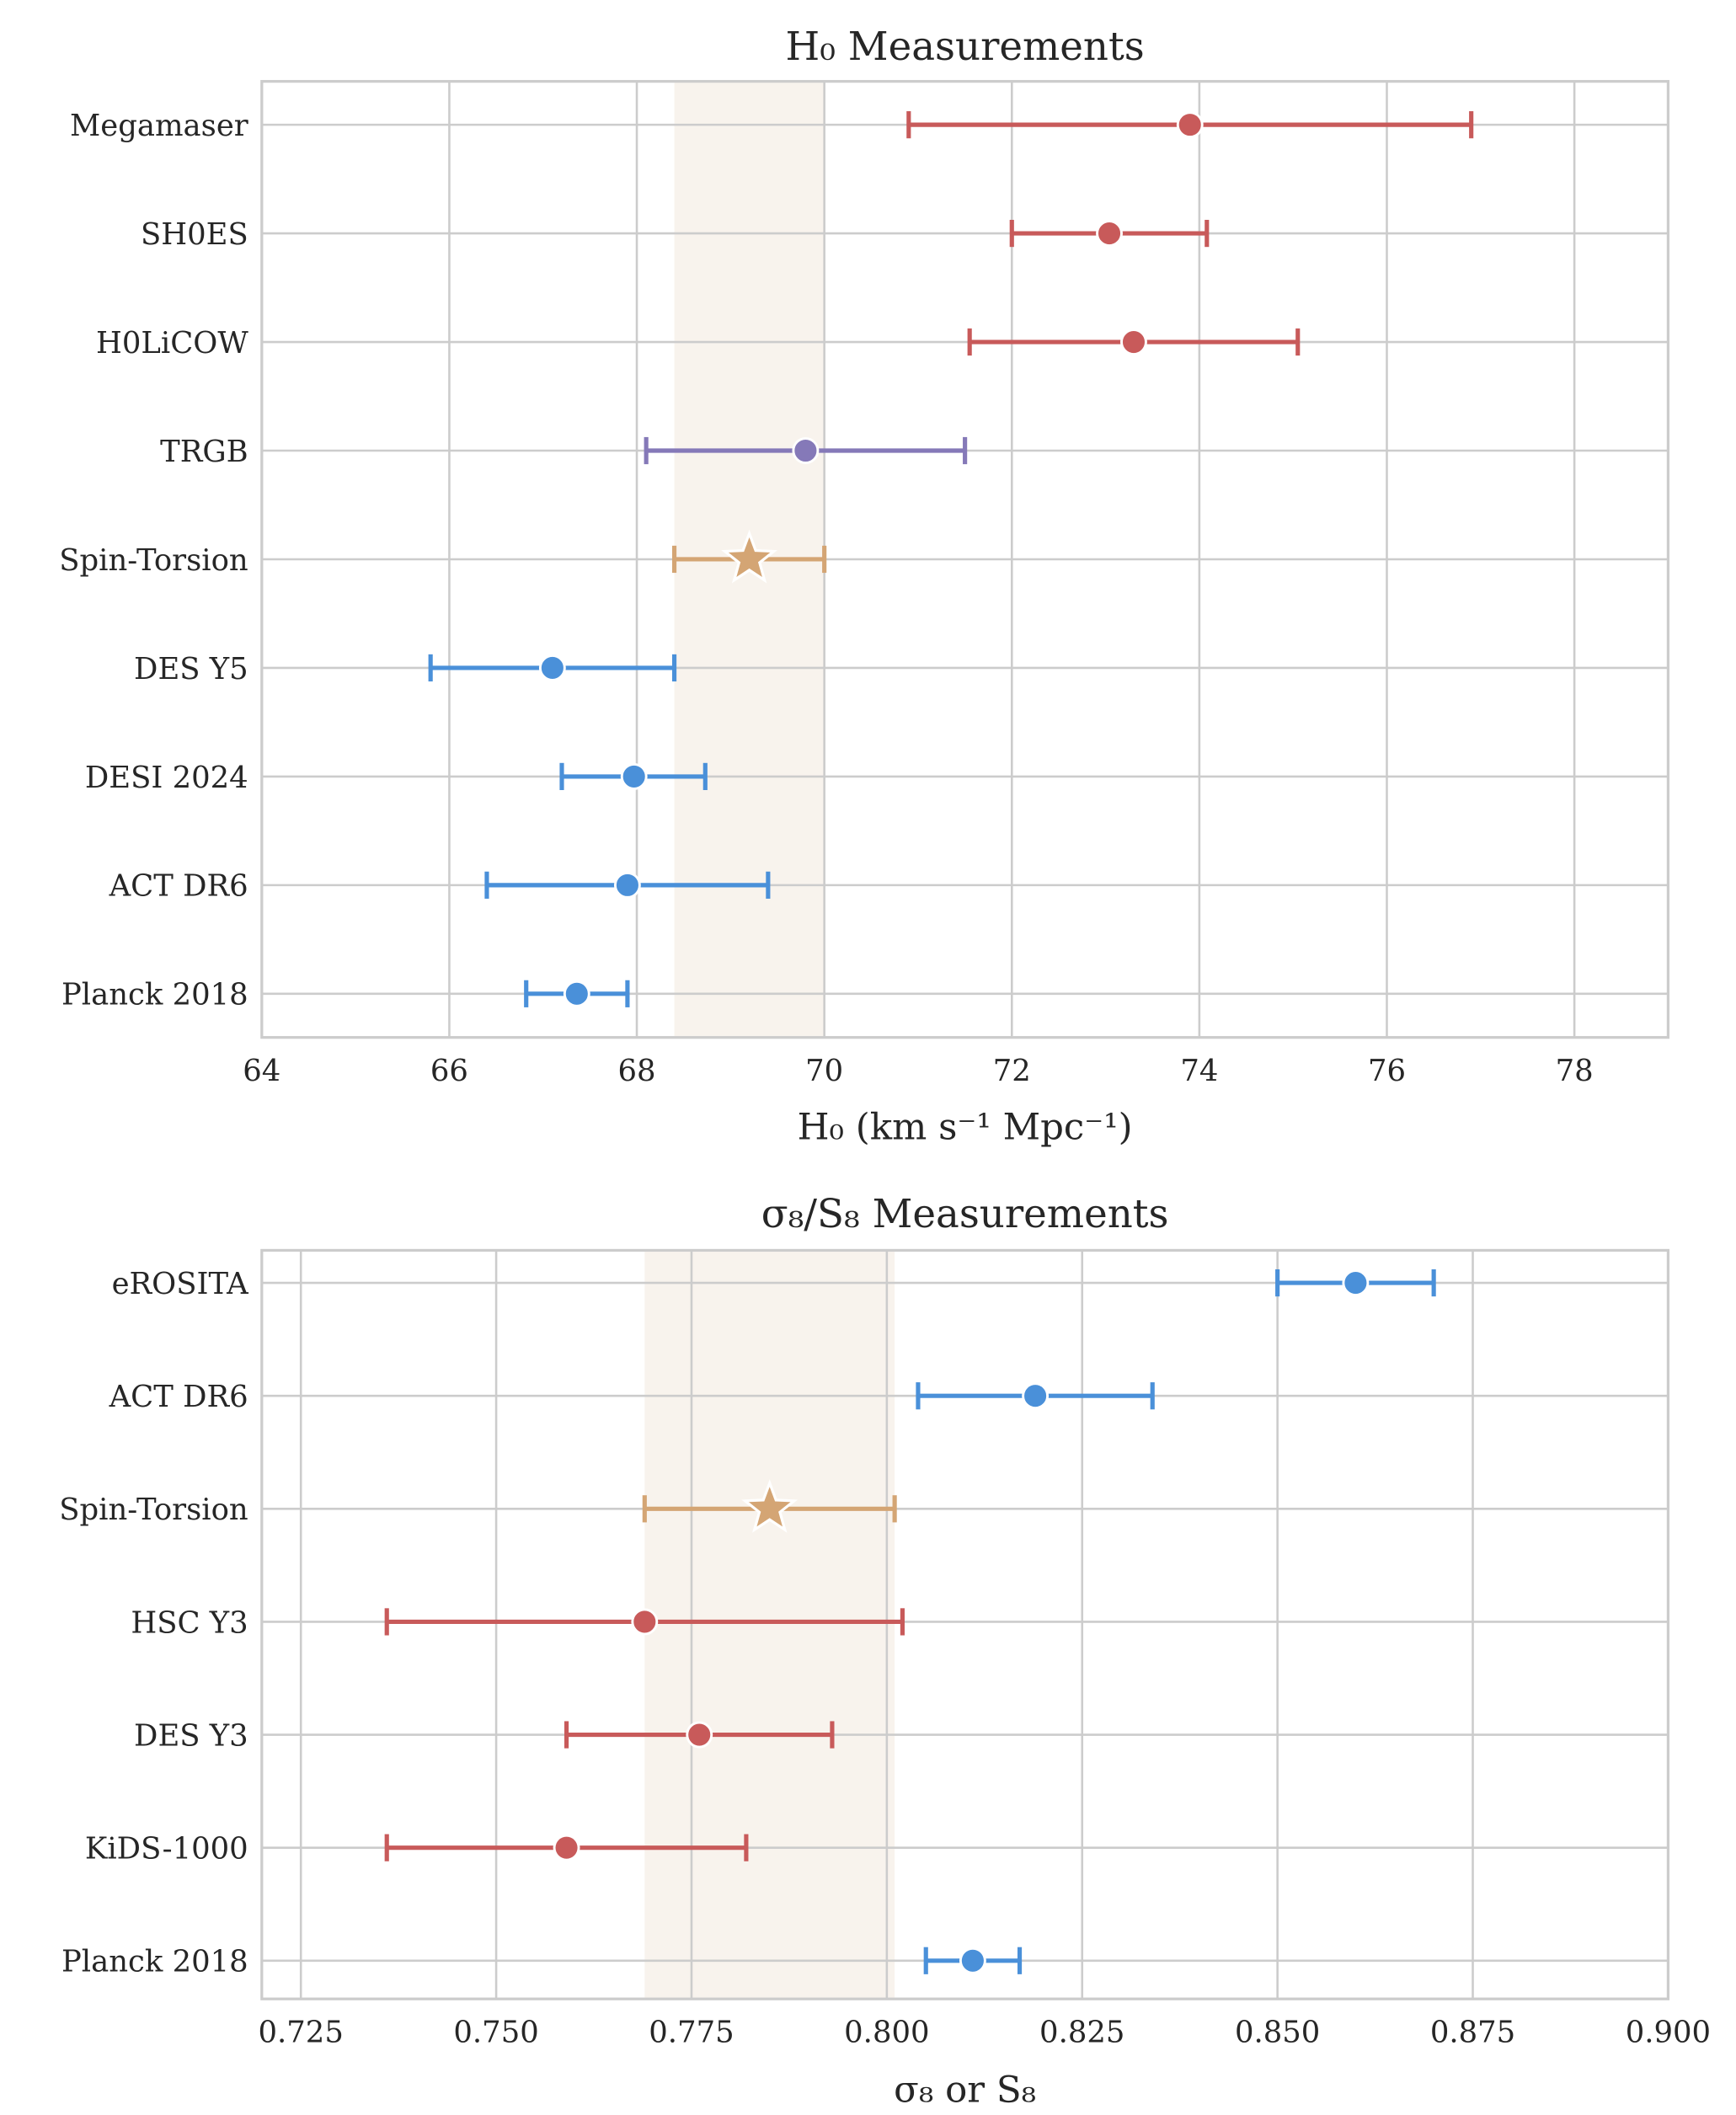 This screenshot has width=1736, height=2115. I want to click on data-point-megamaser, so click(1190, 125).